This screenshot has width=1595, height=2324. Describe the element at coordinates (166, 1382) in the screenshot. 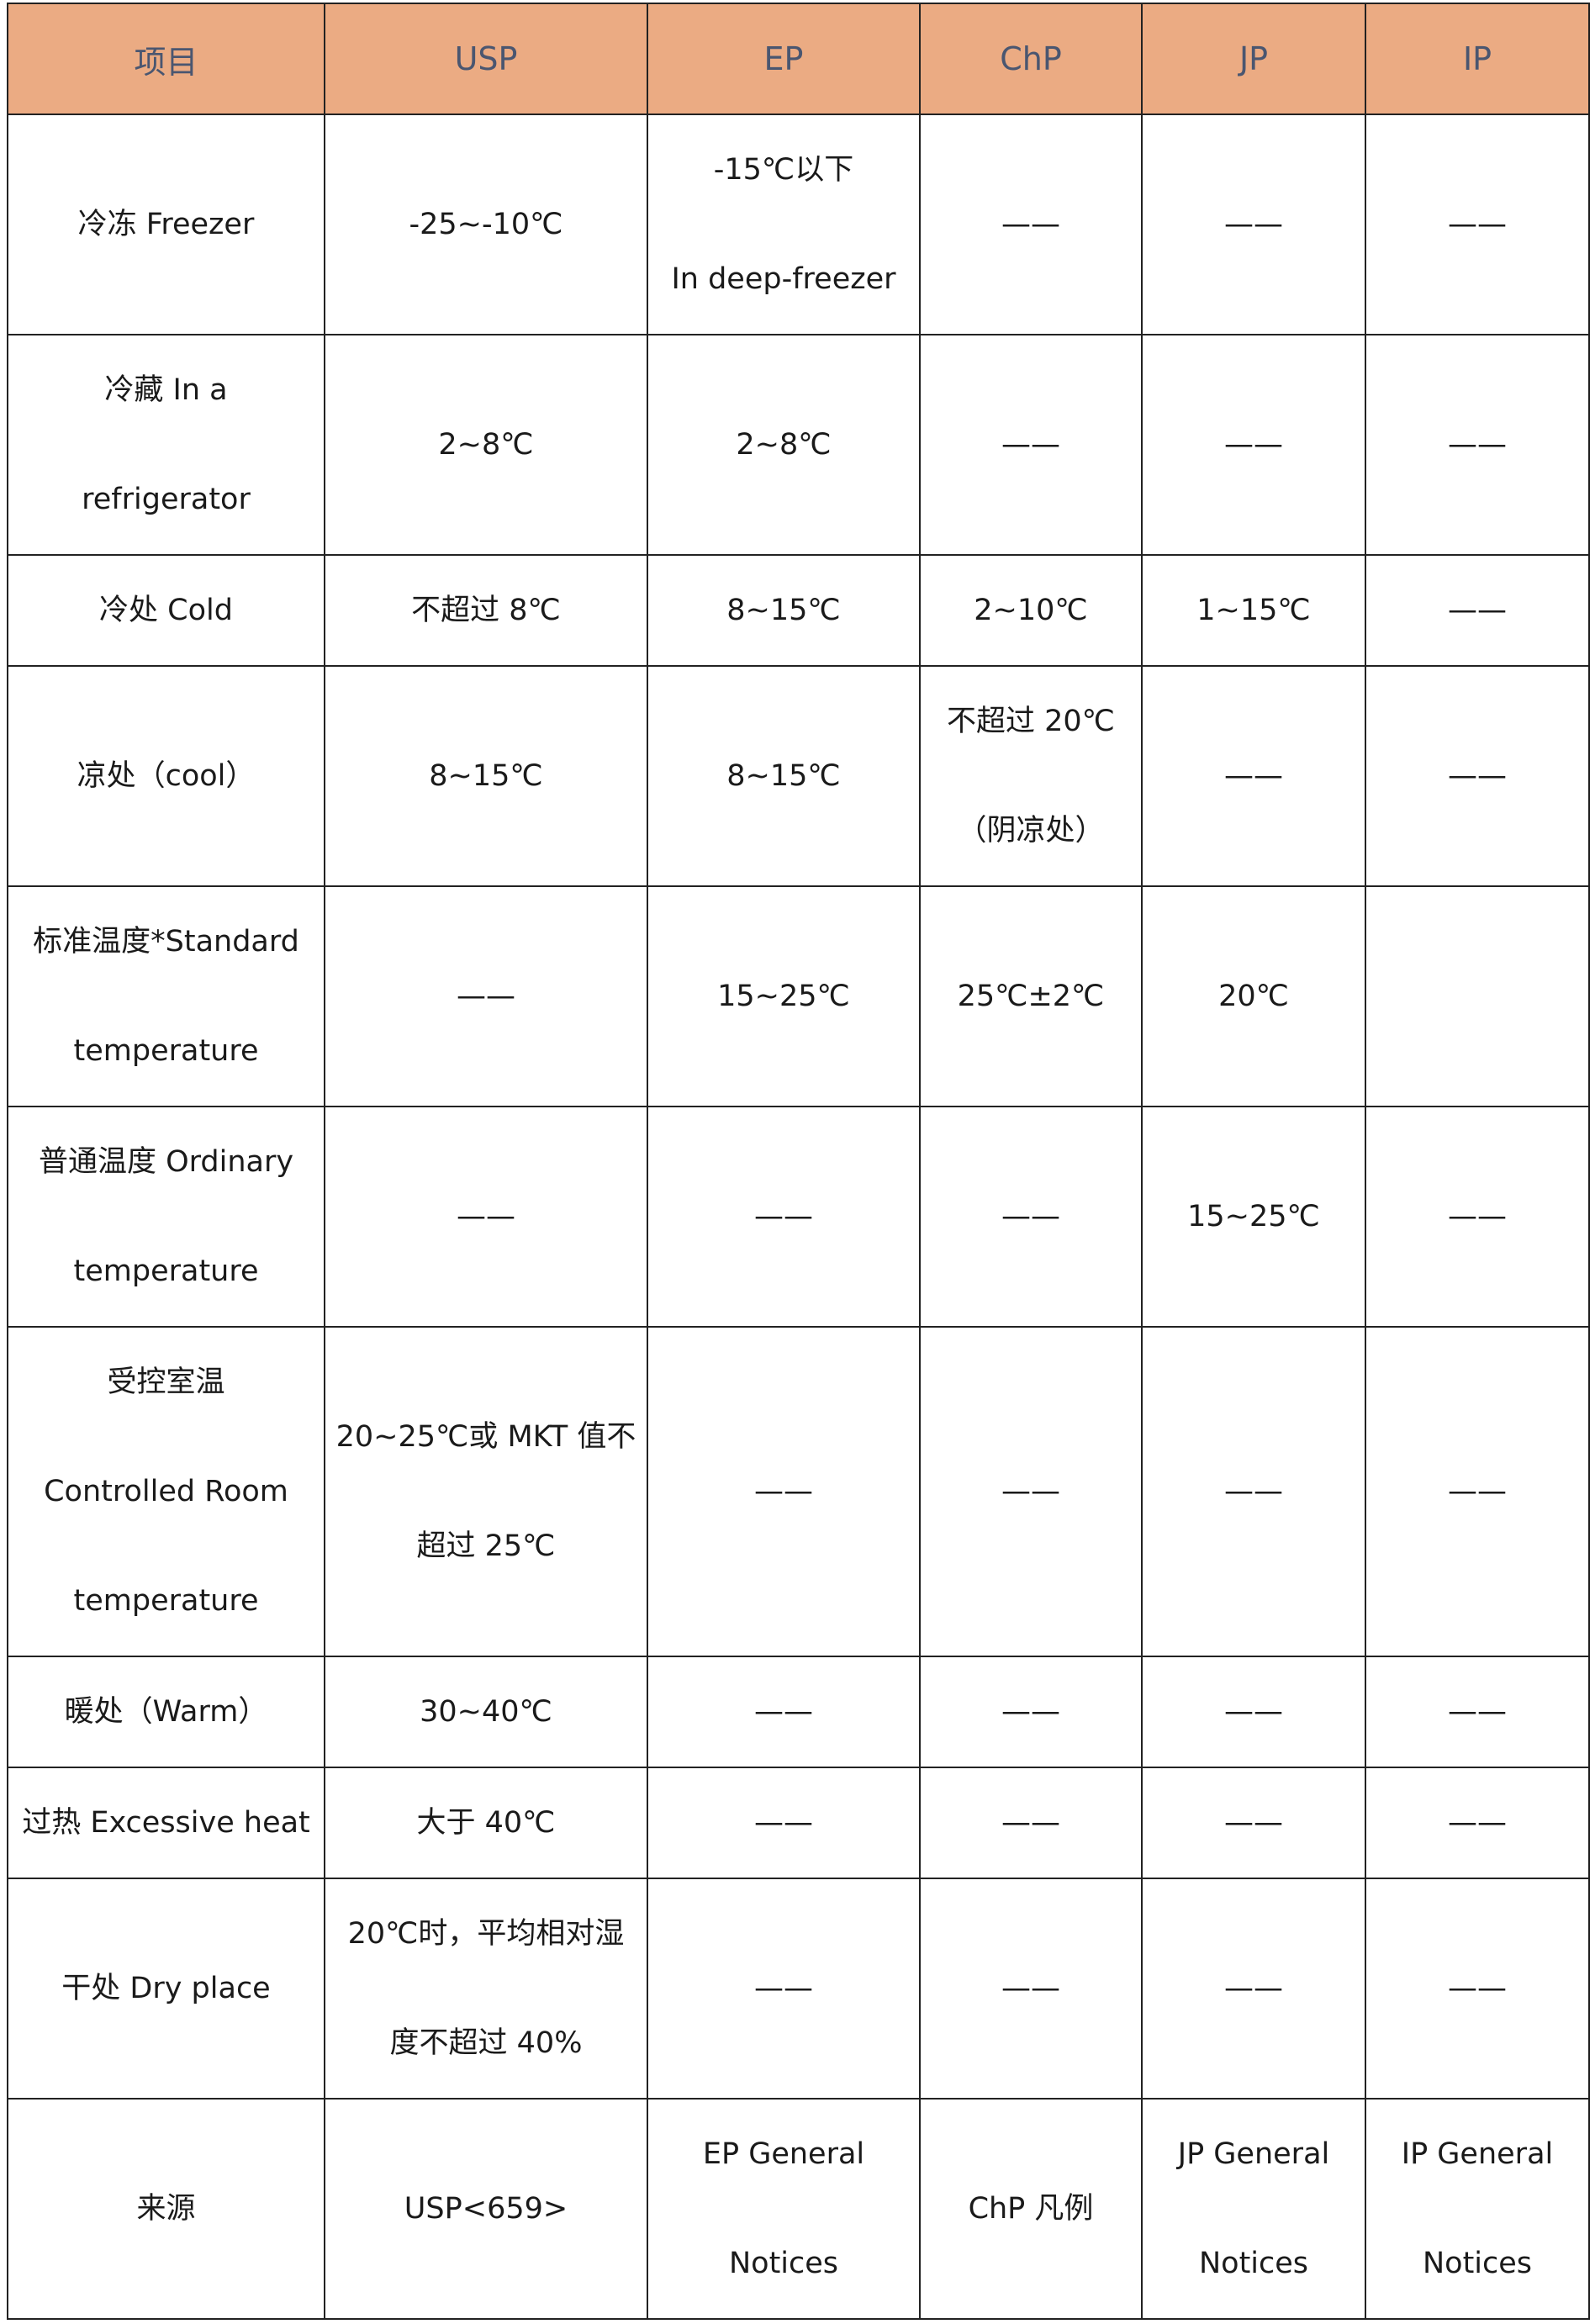

I see `cell-text-line: 受控室温` at that location.